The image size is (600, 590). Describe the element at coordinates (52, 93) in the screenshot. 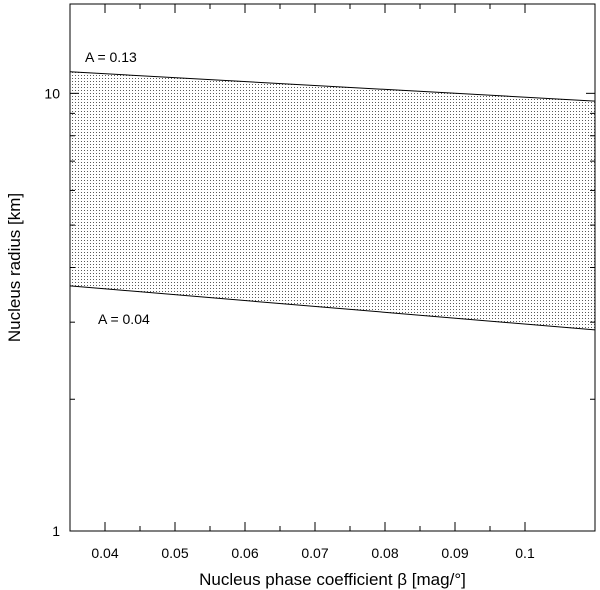

I see `y-tick-label: 10` at that location.